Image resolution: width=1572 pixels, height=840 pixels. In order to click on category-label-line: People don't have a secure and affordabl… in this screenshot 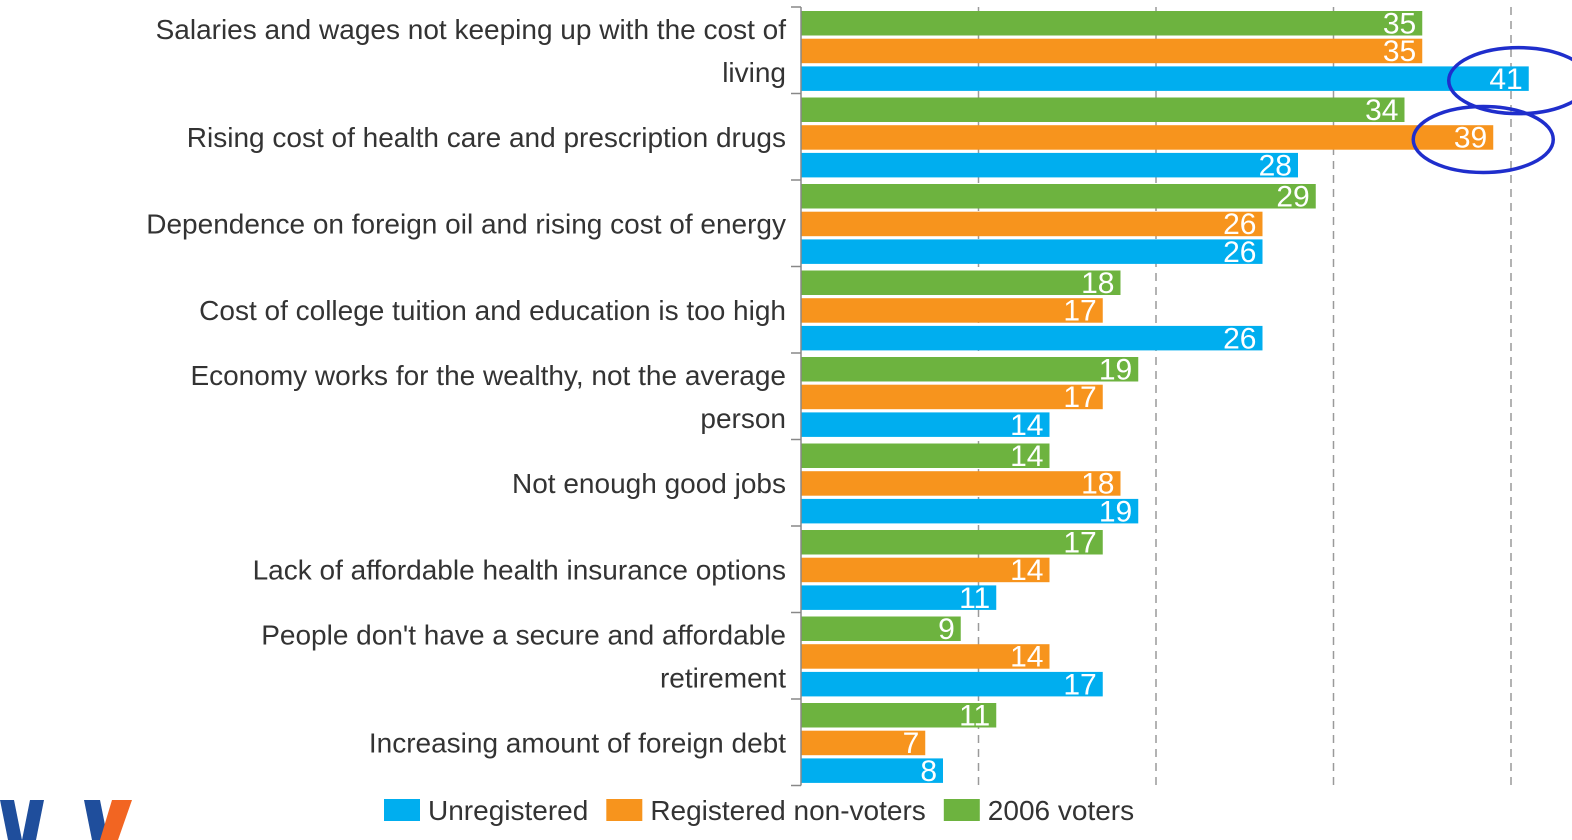, I will do `click(523, 634)`.